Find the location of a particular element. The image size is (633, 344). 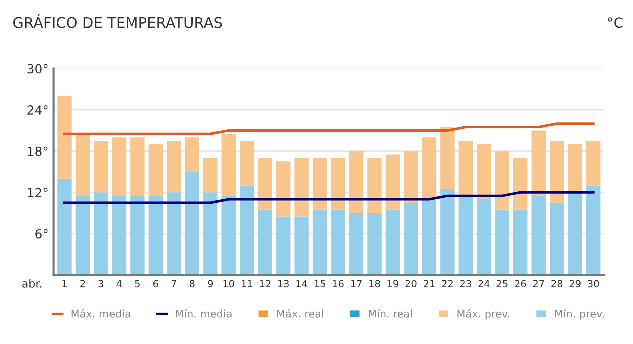

x-tick-label: 23 is located at coordinates (466, 284).